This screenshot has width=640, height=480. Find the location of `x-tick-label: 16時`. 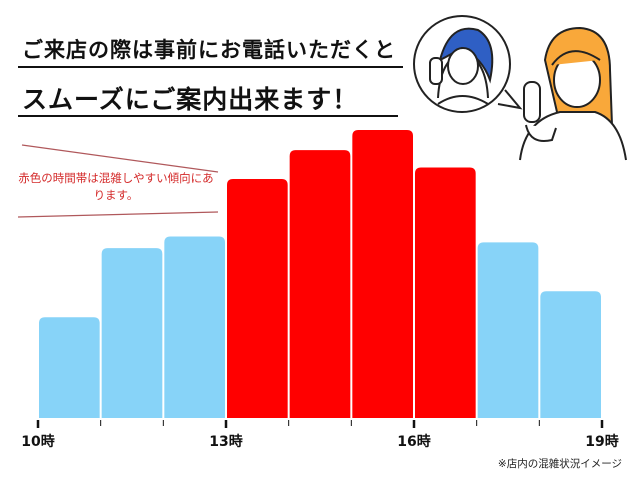

x-tick-label: 16時 is located at coordinates (413, 441).